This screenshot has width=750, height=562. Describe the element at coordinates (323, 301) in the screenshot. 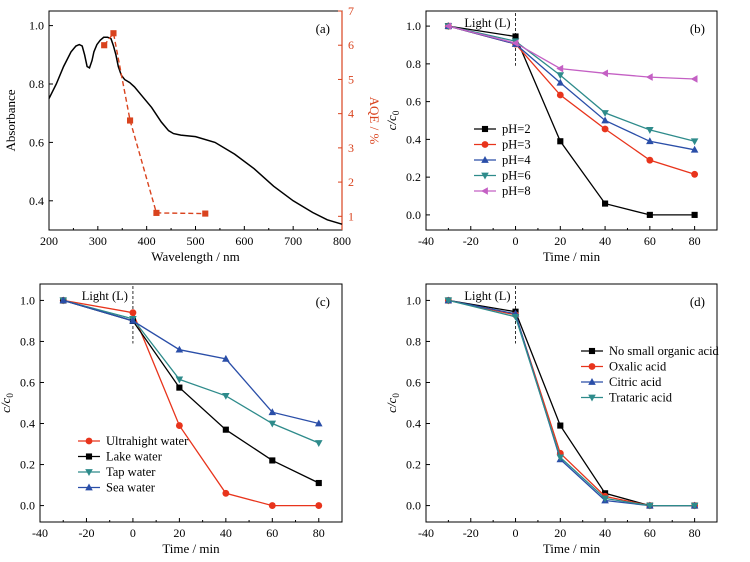

I see `panel-label: (c)` at that location.